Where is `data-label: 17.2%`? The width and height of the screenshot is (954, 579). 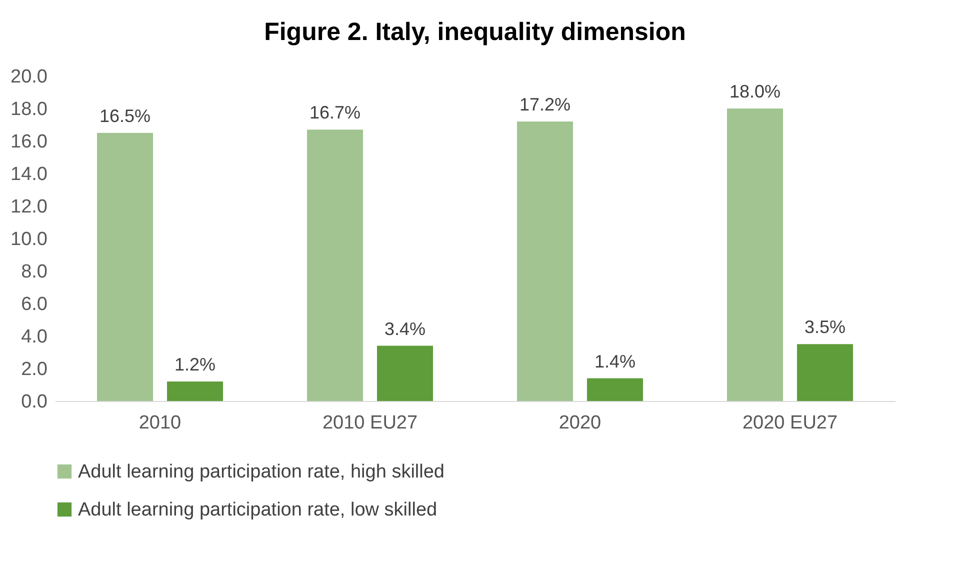
data-label: 17.2% is located at coordinates (545, 104).